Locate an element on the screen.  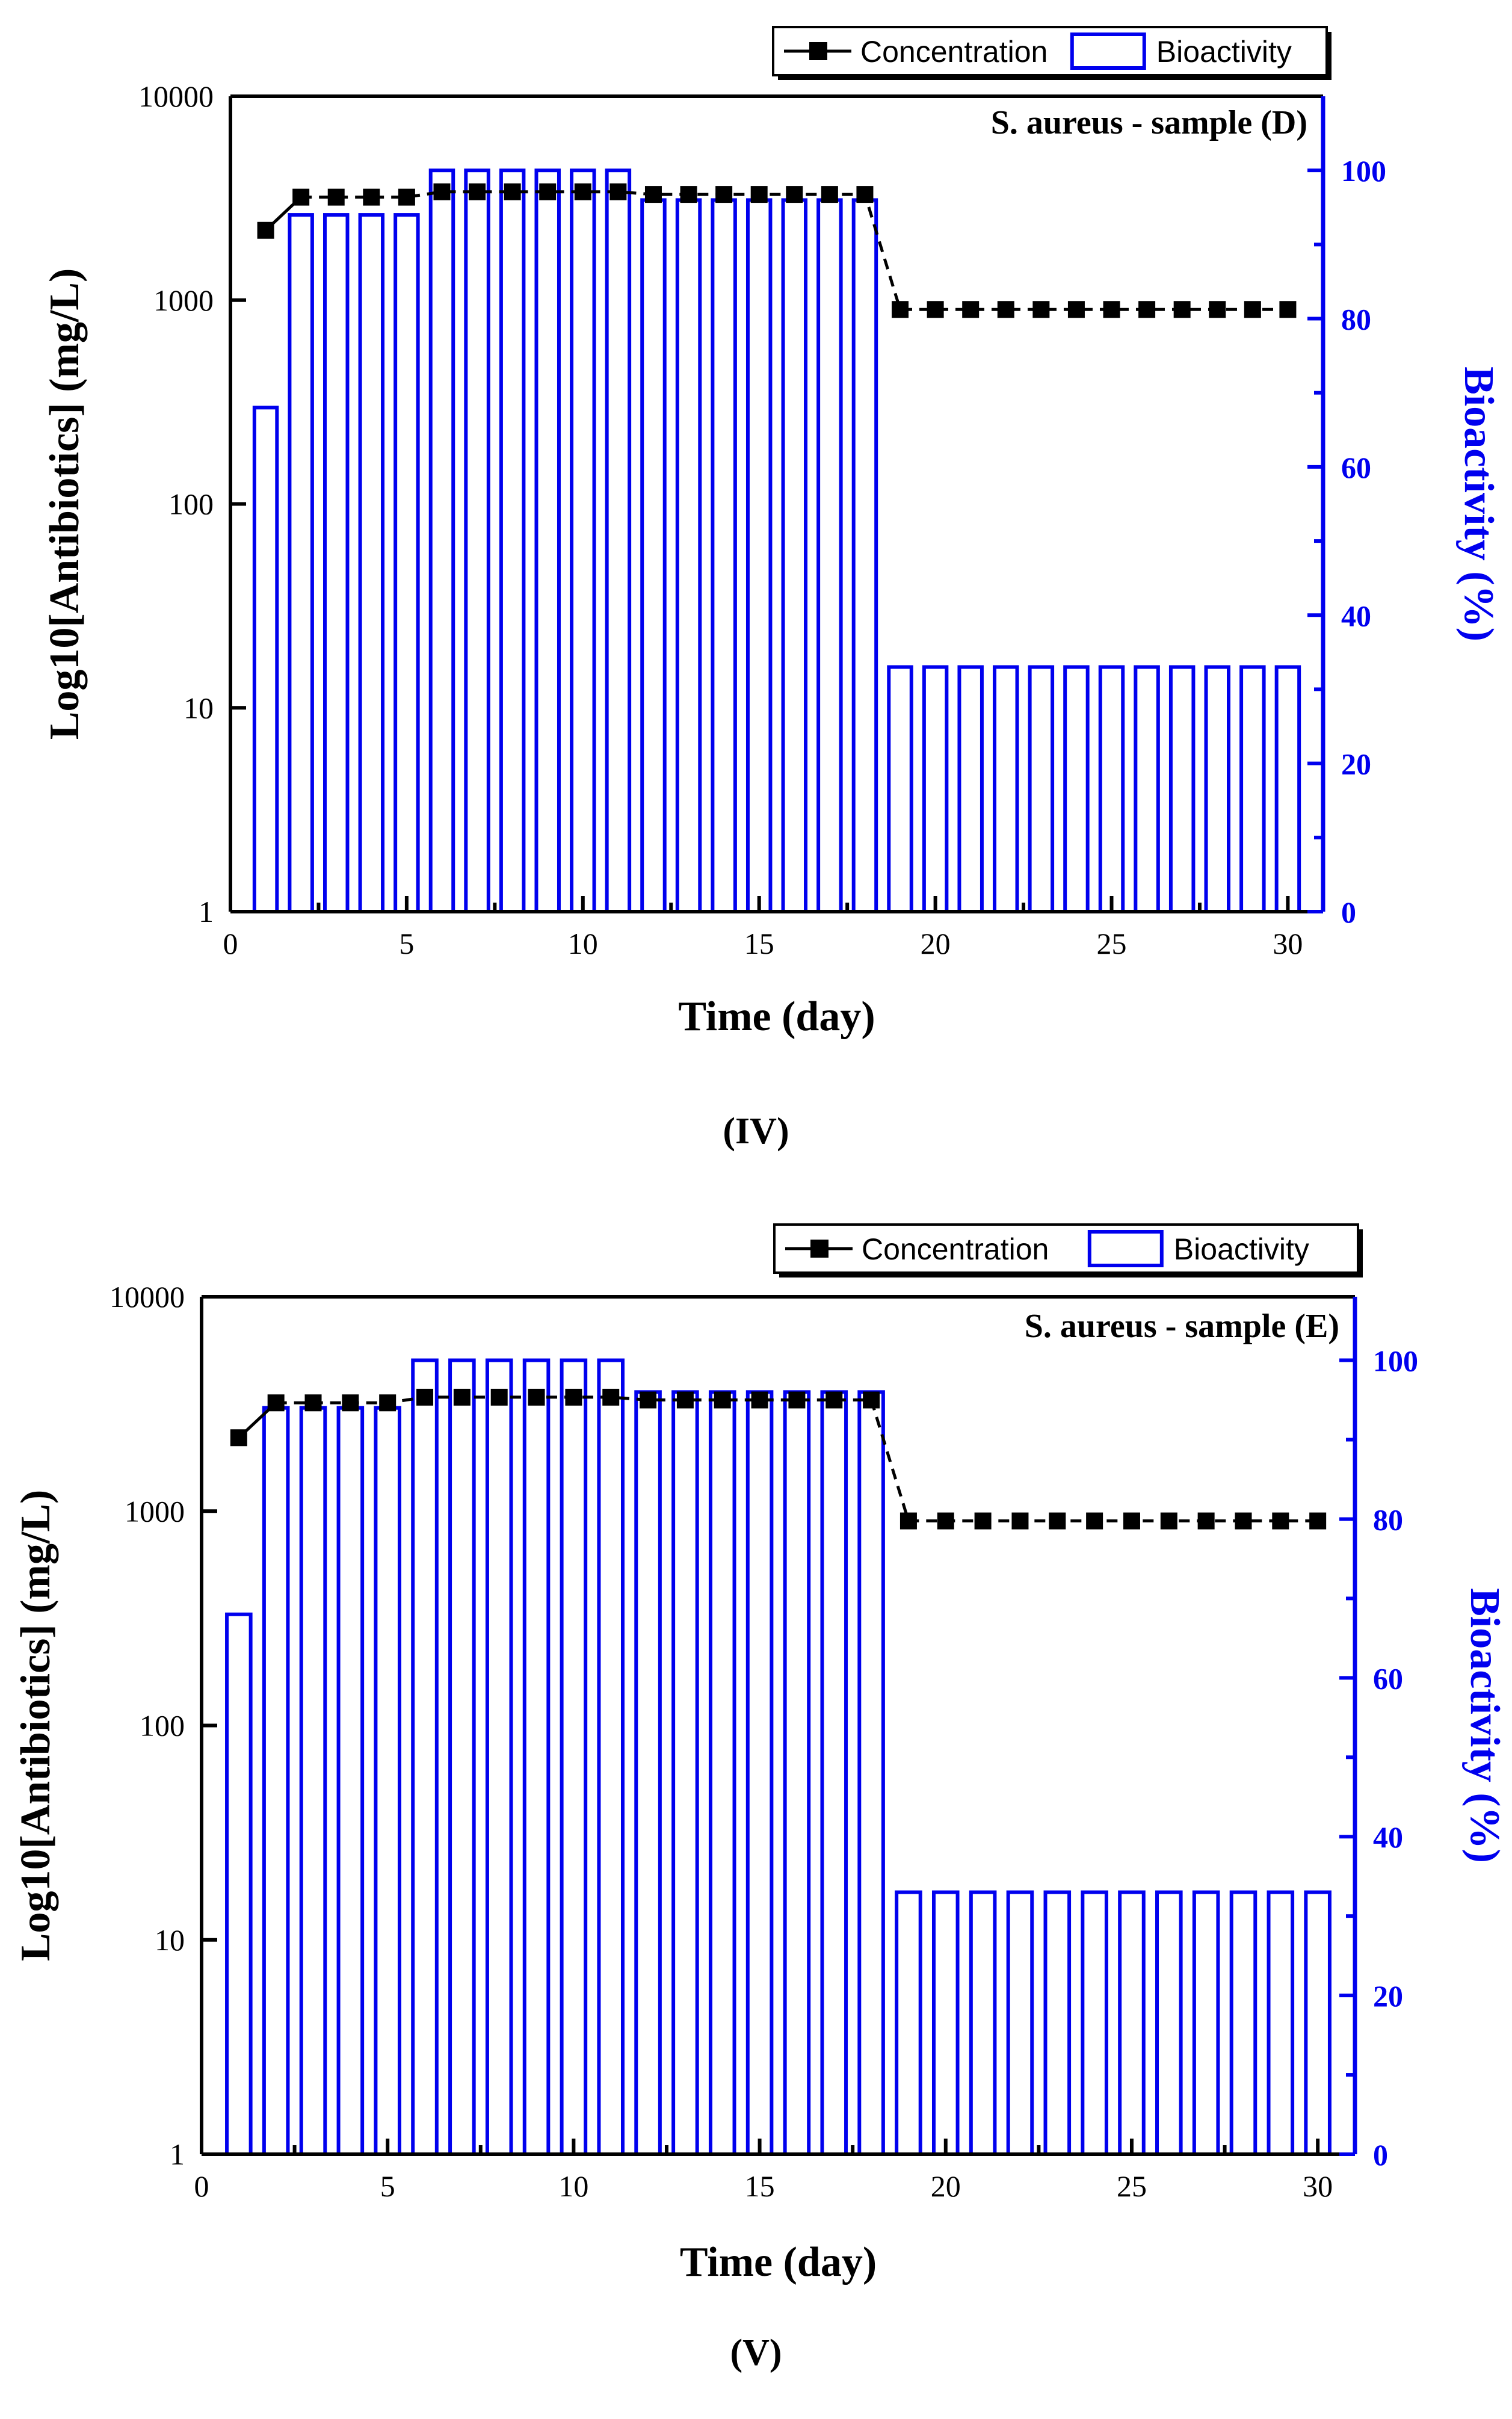
y-right-tick-label: 80 is located at coordinates (1356, 319).